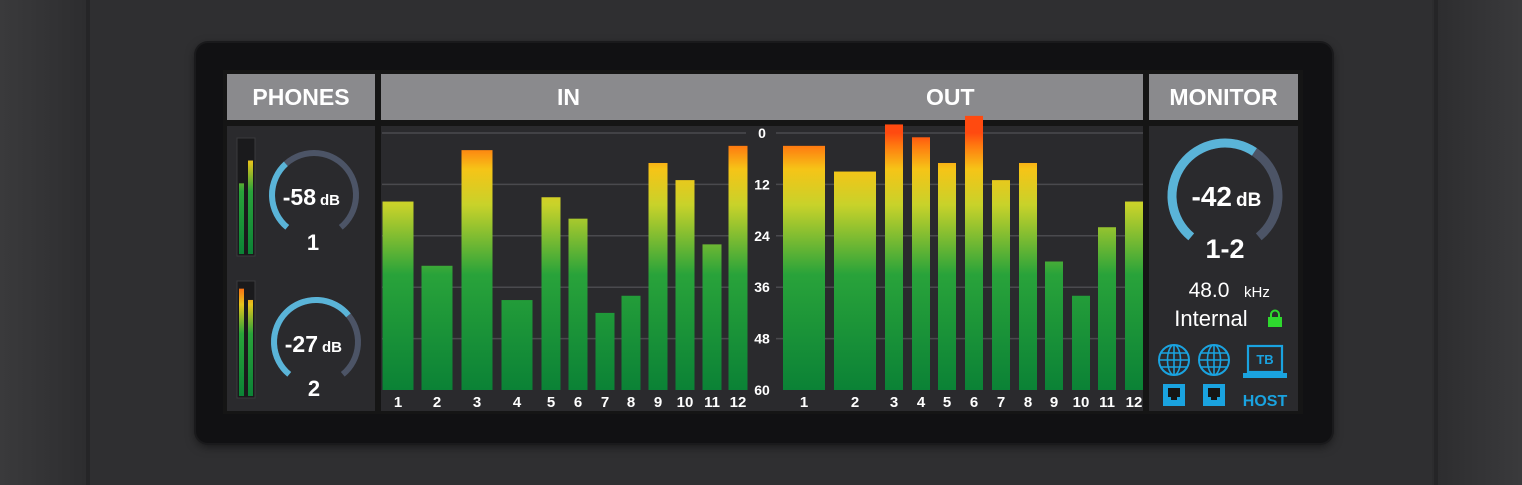 The height and width of the screenshot is (485, 1522). What do you see at coordinates (921, 402) in the screenshot?
I see `output-channel-label: 4` at bounding box center [921, 402].